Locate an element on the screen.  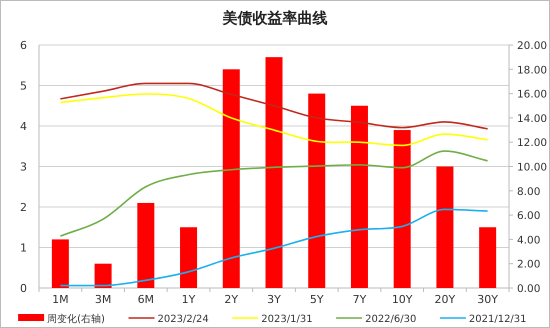
x-tick-label: 7Y is located at coordinates (359, 299).